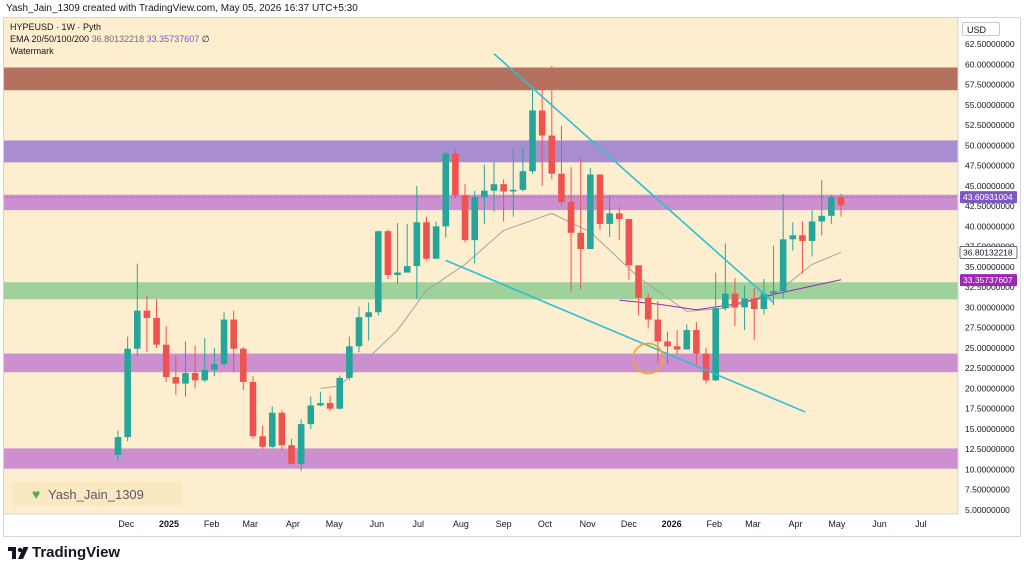 This screenshot has height=574, width=1024. I want to click on watermark-legend: Watermark, so click(32, 51).